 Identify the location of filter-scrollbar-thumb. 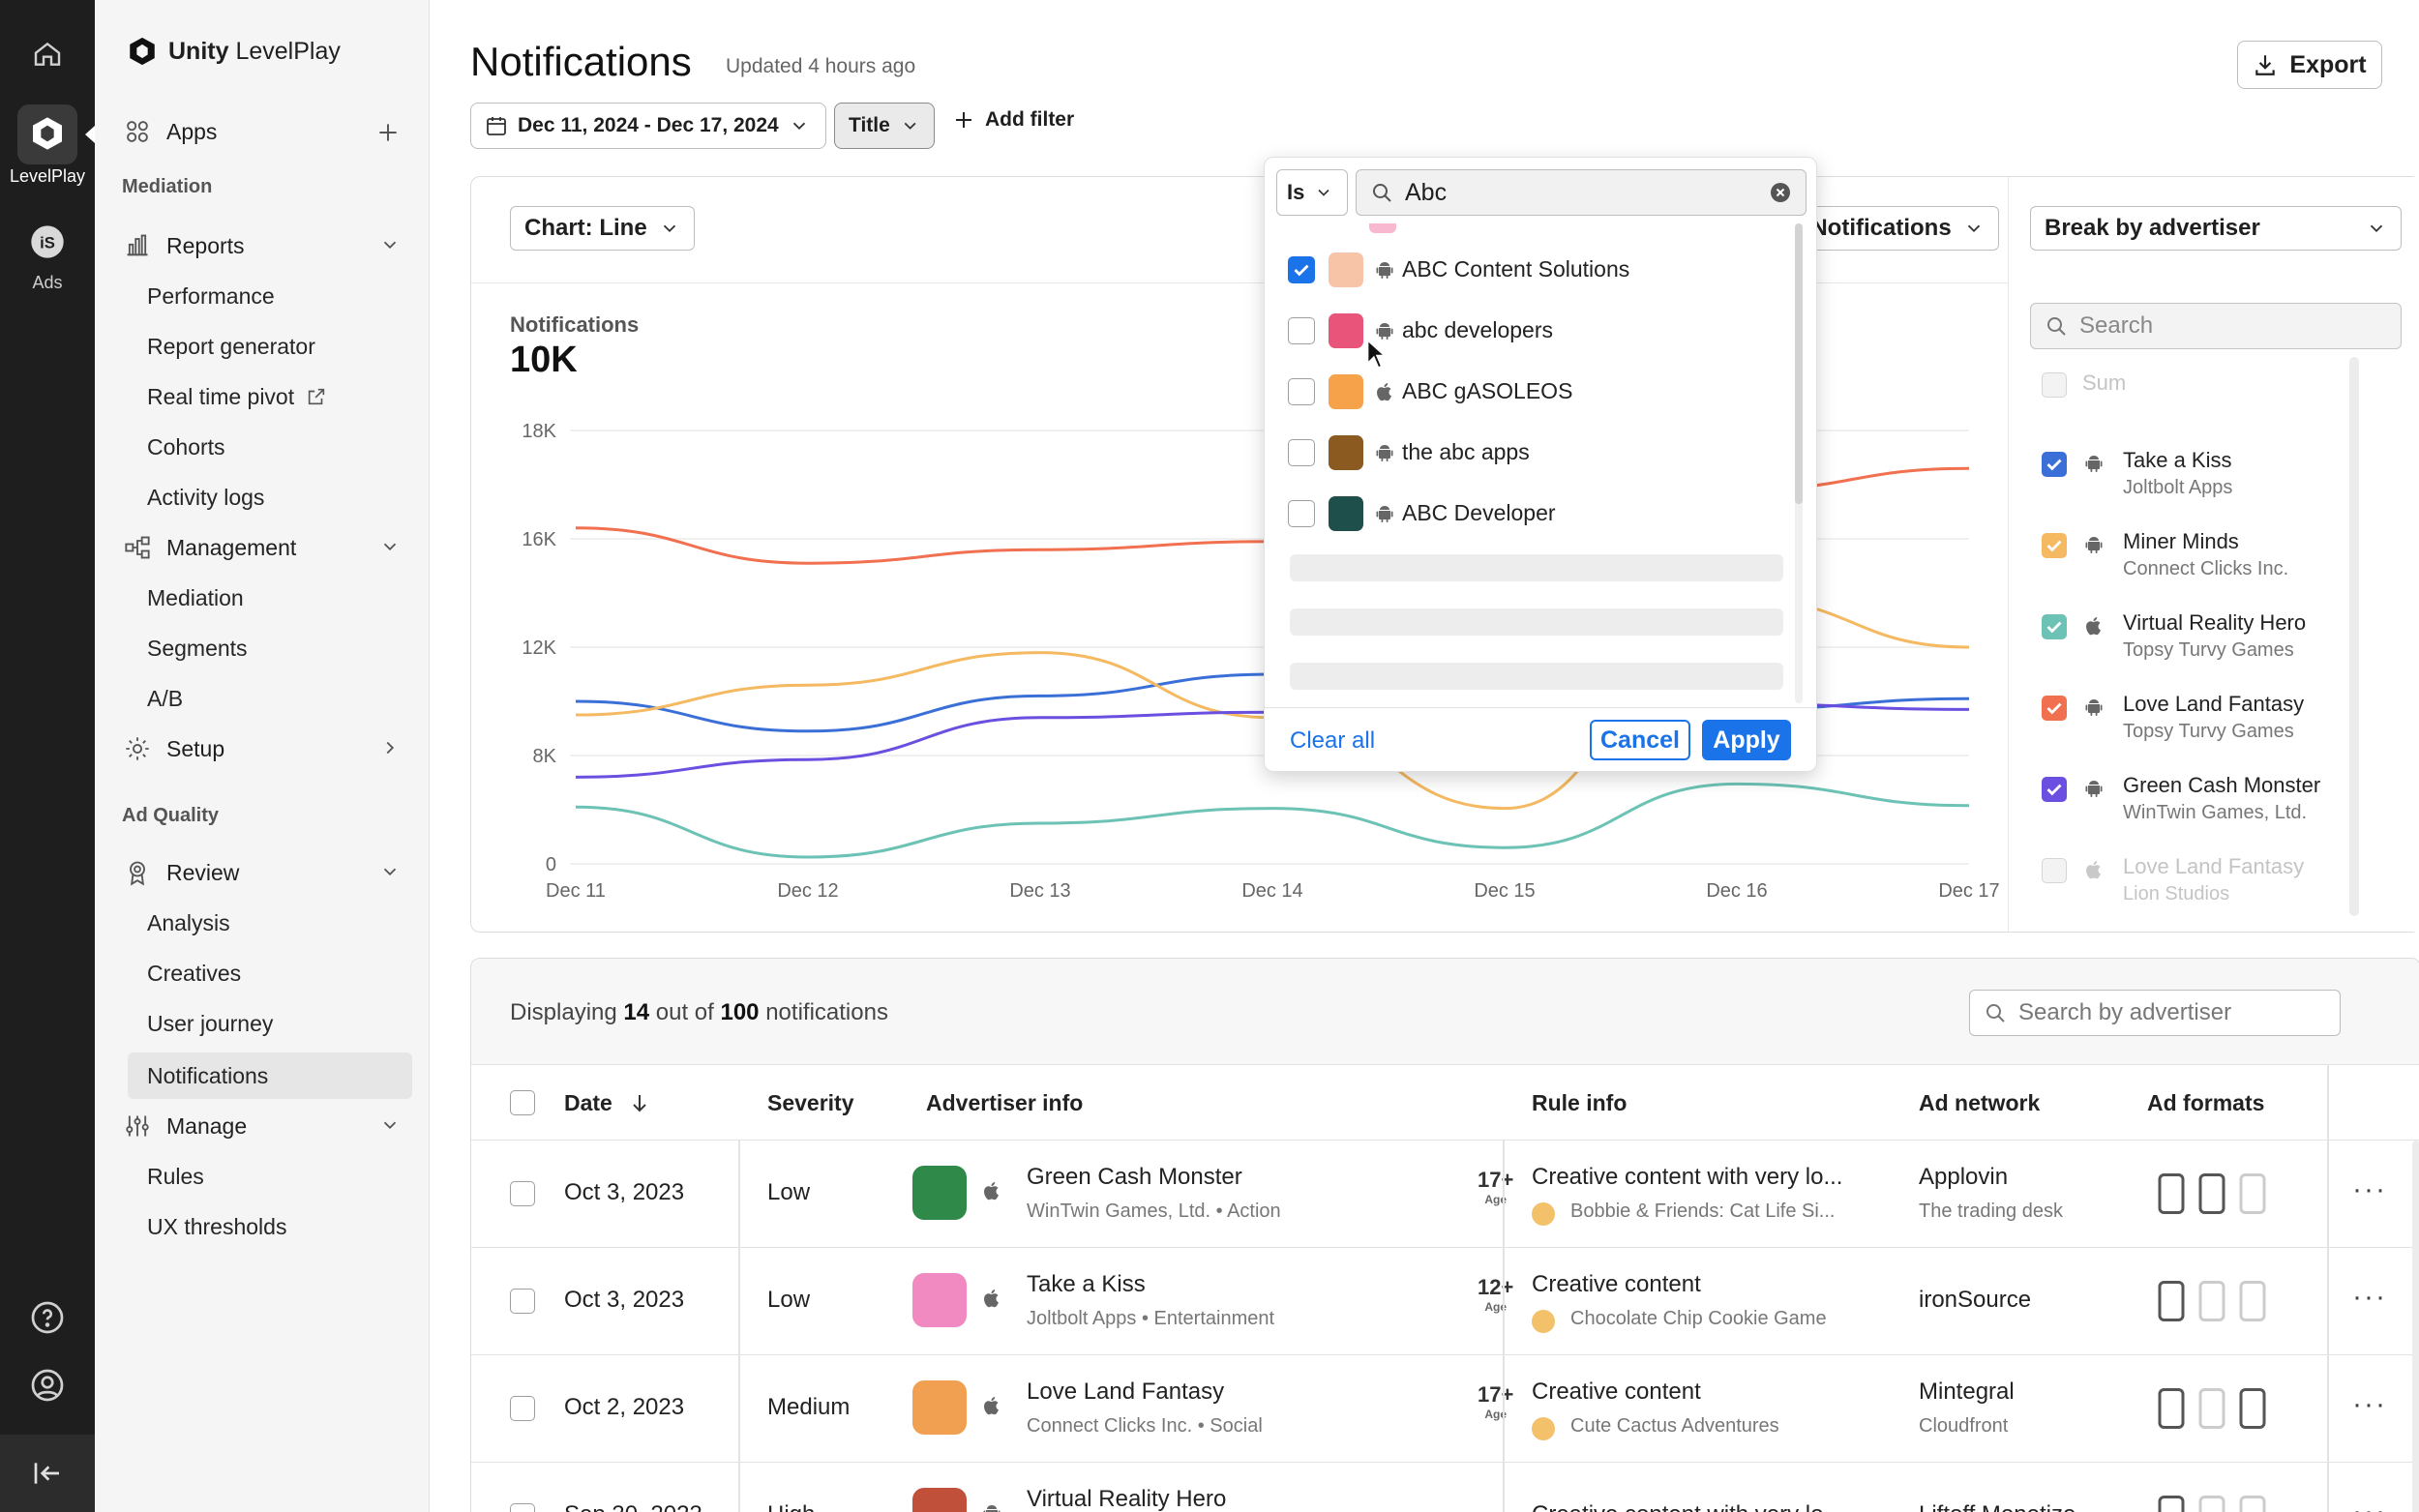
(1799, 363).